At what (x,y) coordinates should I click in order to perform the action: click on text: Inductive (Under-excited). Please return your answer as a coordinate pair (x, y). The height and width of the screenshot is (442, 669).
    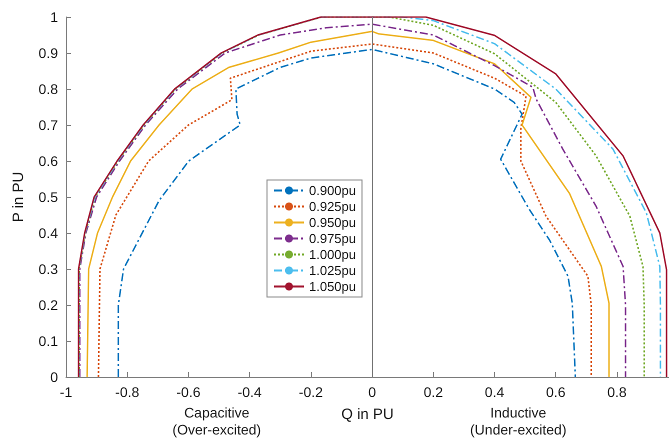
    Looking at the image, I should click on (518, 421).